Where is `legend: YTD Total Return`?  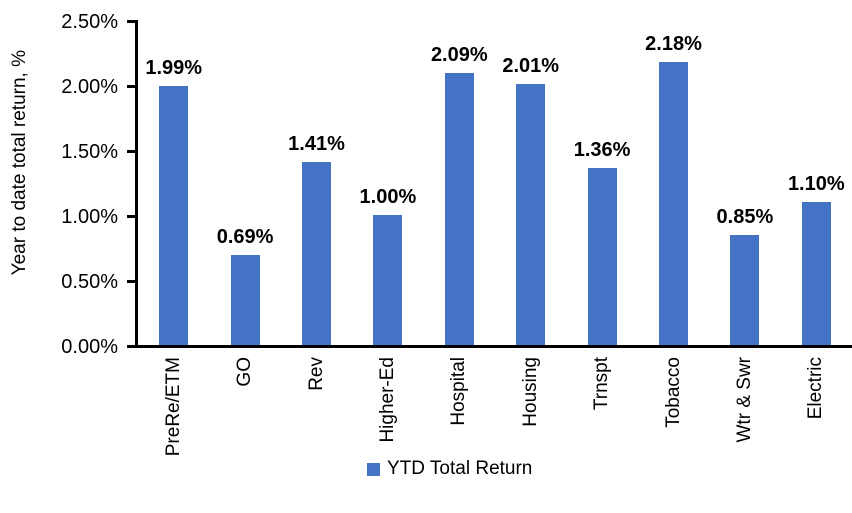 legend: YTD Total Return is located at coordinates (449, 469).